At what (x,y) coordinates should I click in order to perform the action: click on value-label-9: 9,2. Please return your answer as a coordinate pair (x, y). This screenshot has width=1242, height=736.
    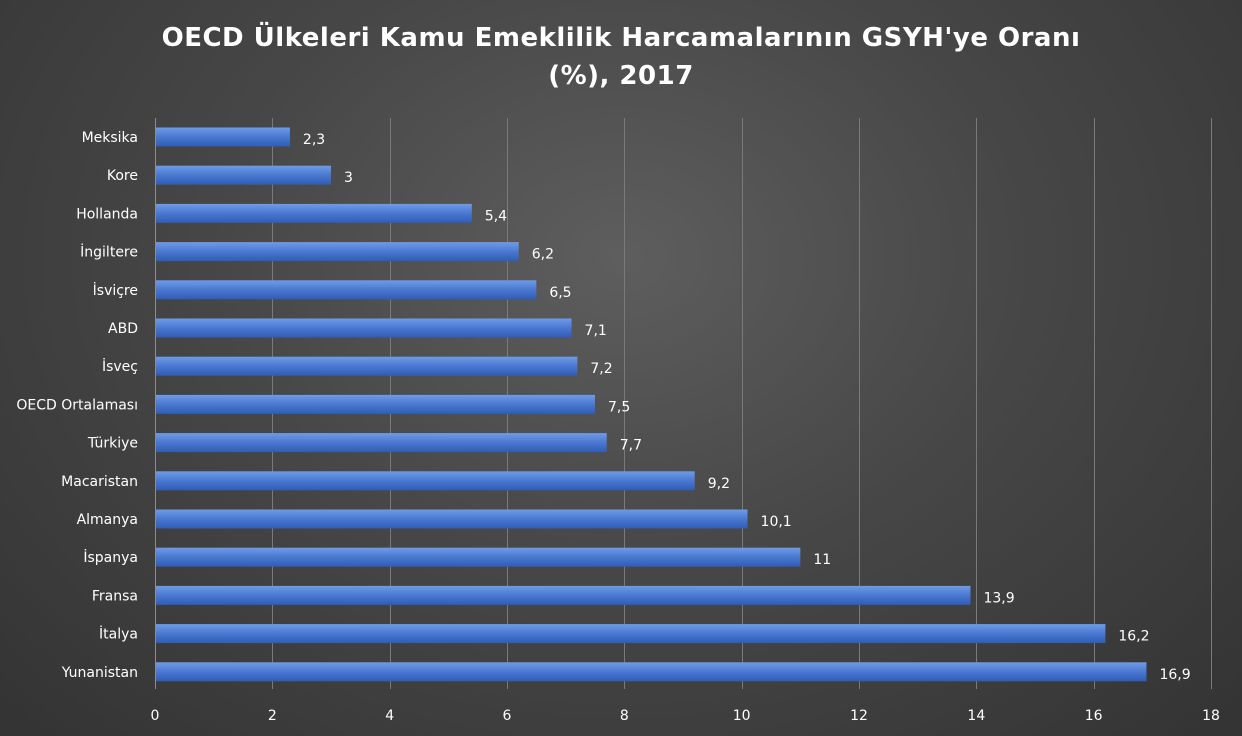
    Looking at the image, I should click on (719, 484).